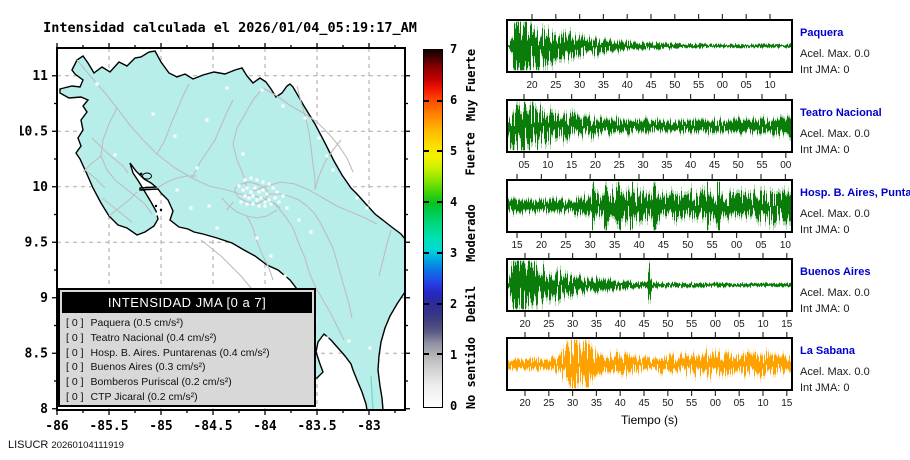 The height and width of the screenshot is (460, 910). Describe the element at coordinates (66, 445) in the screenshot. I see `footer-stamp: LISUCR 20260104111919` at that location.